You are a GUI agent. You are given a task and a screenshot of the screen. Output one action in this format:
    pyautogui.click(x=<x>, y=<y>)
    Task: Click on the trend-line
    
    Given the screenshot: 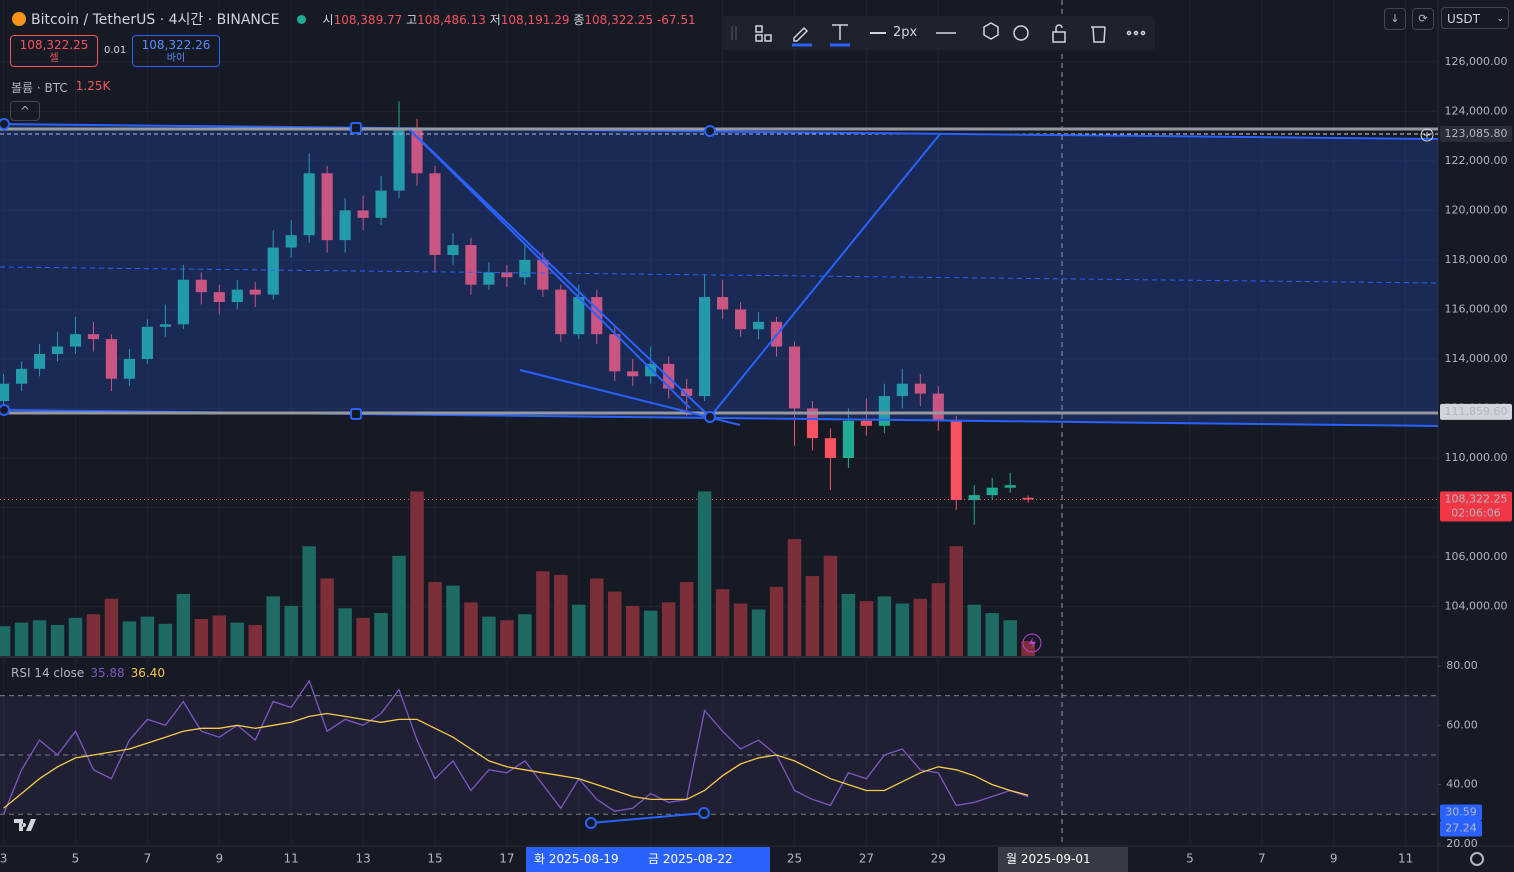 What is the action you would take?
    pyautogui.click(x=719, y=131)
    